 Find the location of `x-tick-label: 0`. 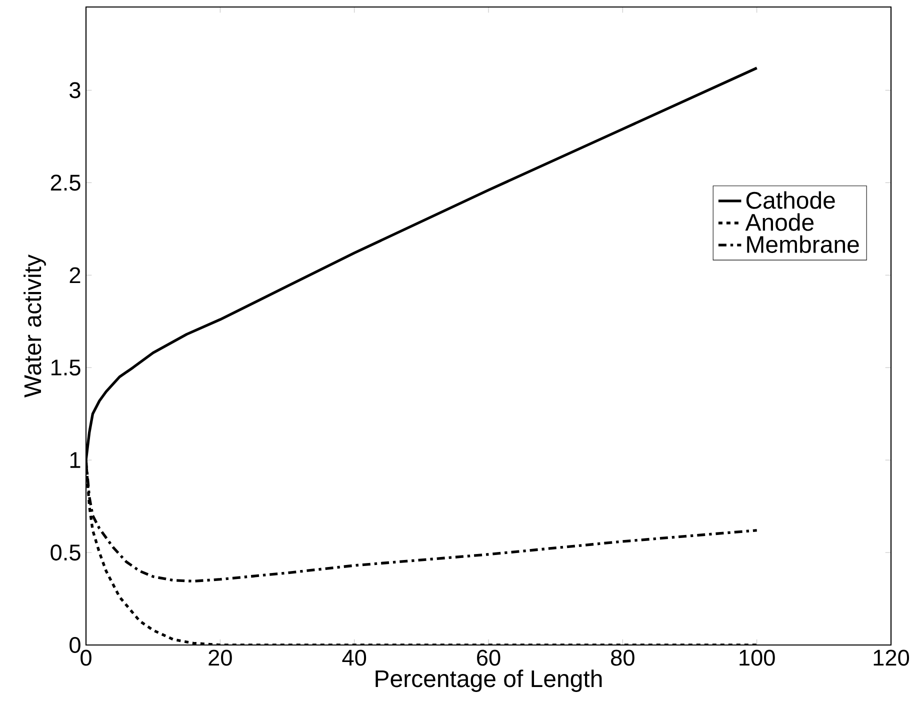

x-tick-label: 0 is located at coordinates (86, 658).